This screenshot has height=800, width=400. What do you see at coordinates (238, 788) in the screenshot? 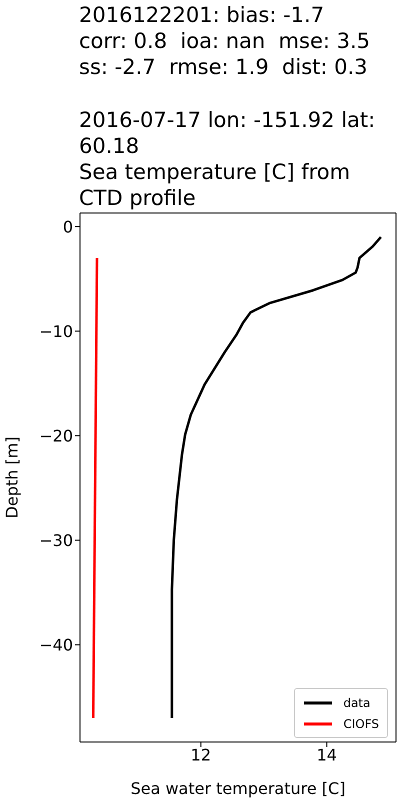
I see `x-axis-title: Sea water temperature [C]` at bounding box center [238, 788].